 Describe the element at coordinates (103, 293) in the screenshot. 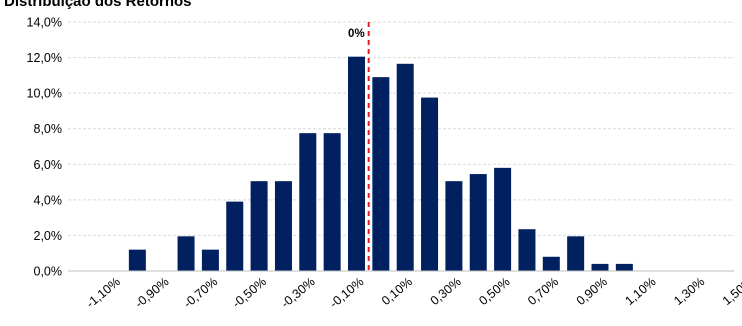

I see `x-tick-label: -1,10%` at that location.